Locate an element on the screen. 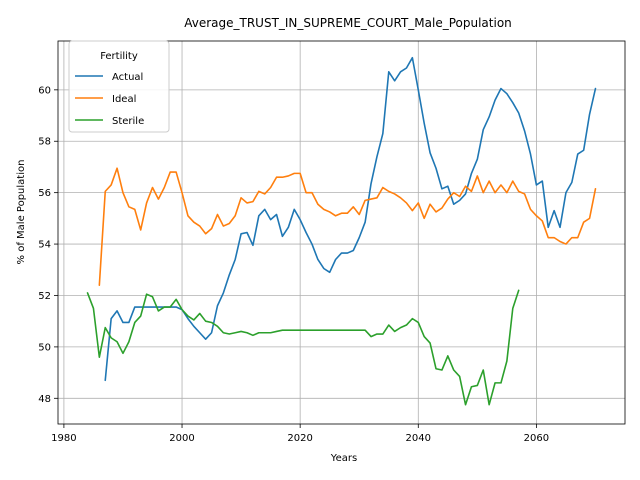 The height and width of the screenshot is (480, 640). y-tick-label: 52 is located at coordinates (44, 296).